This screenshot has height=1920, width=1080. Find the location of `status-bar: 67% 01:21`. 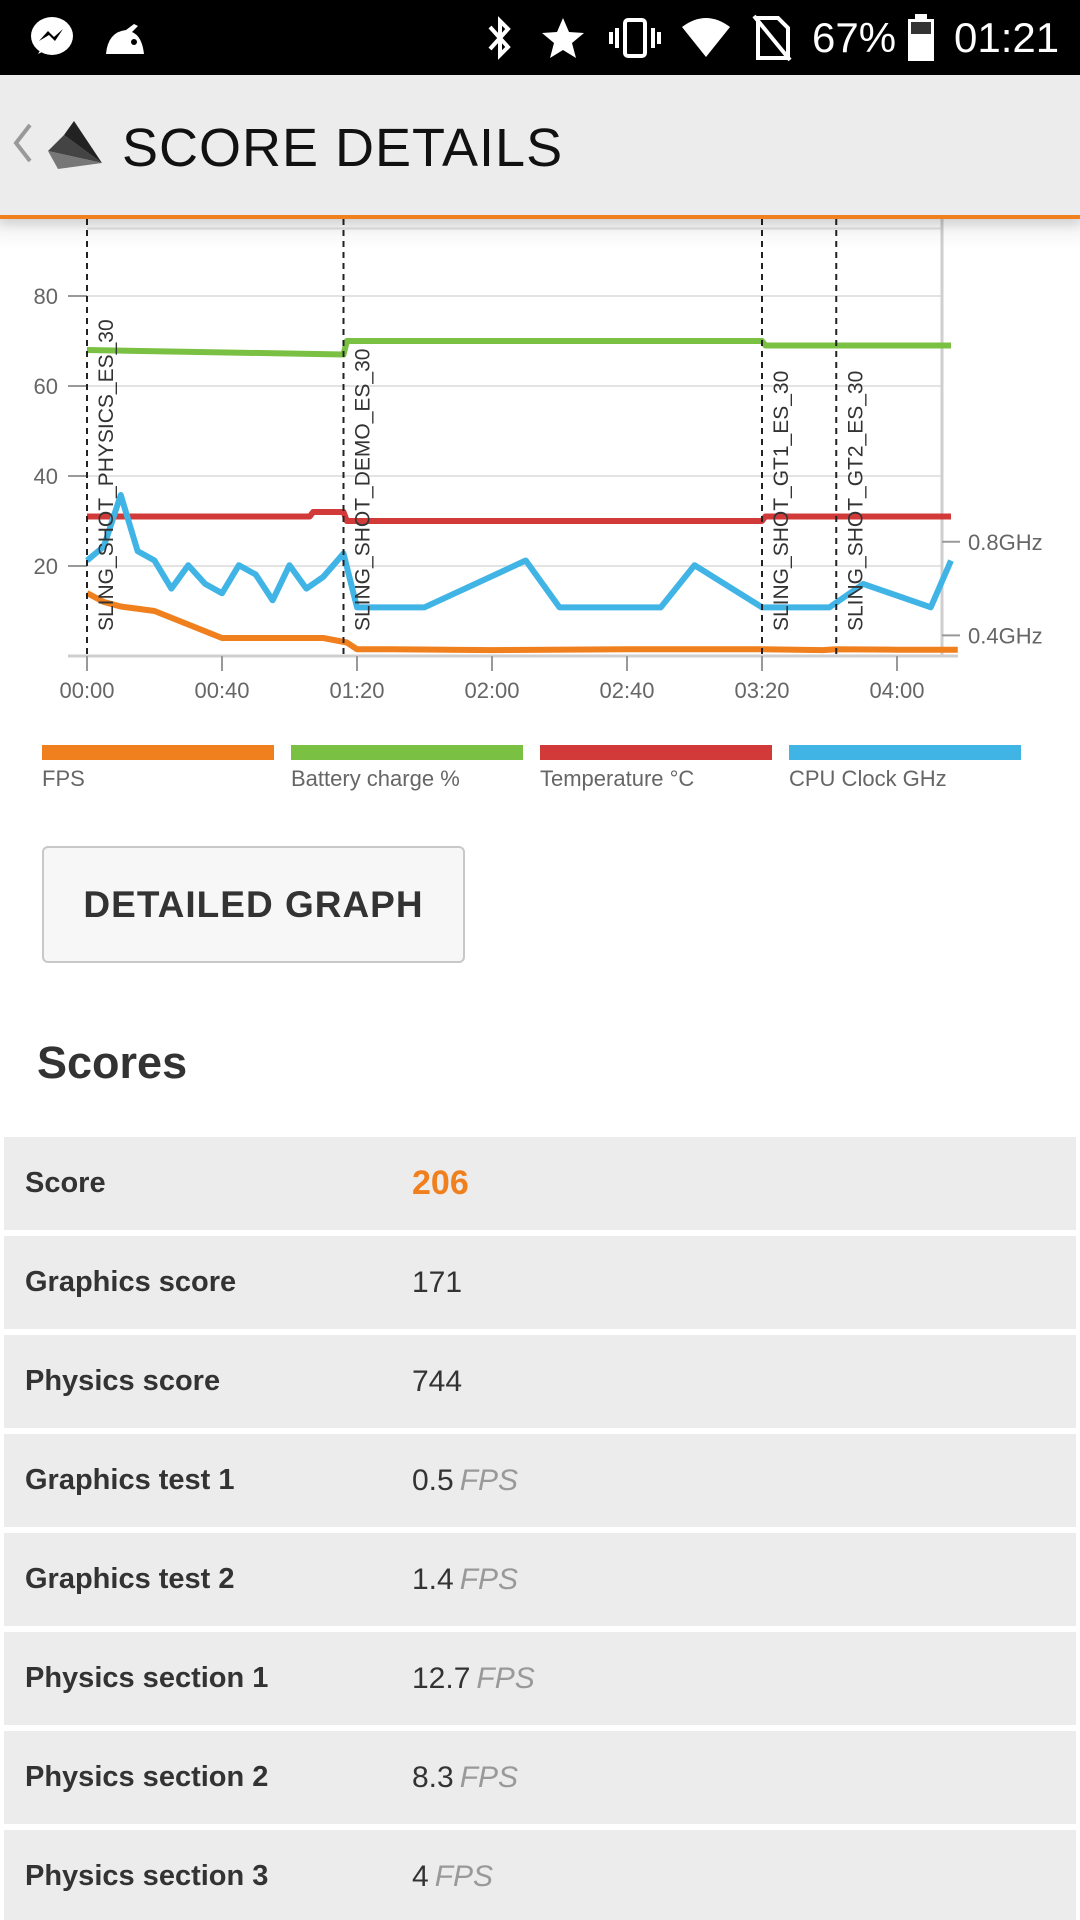

status-bar: 67% 01:21 is located at coordinates (540, 37).